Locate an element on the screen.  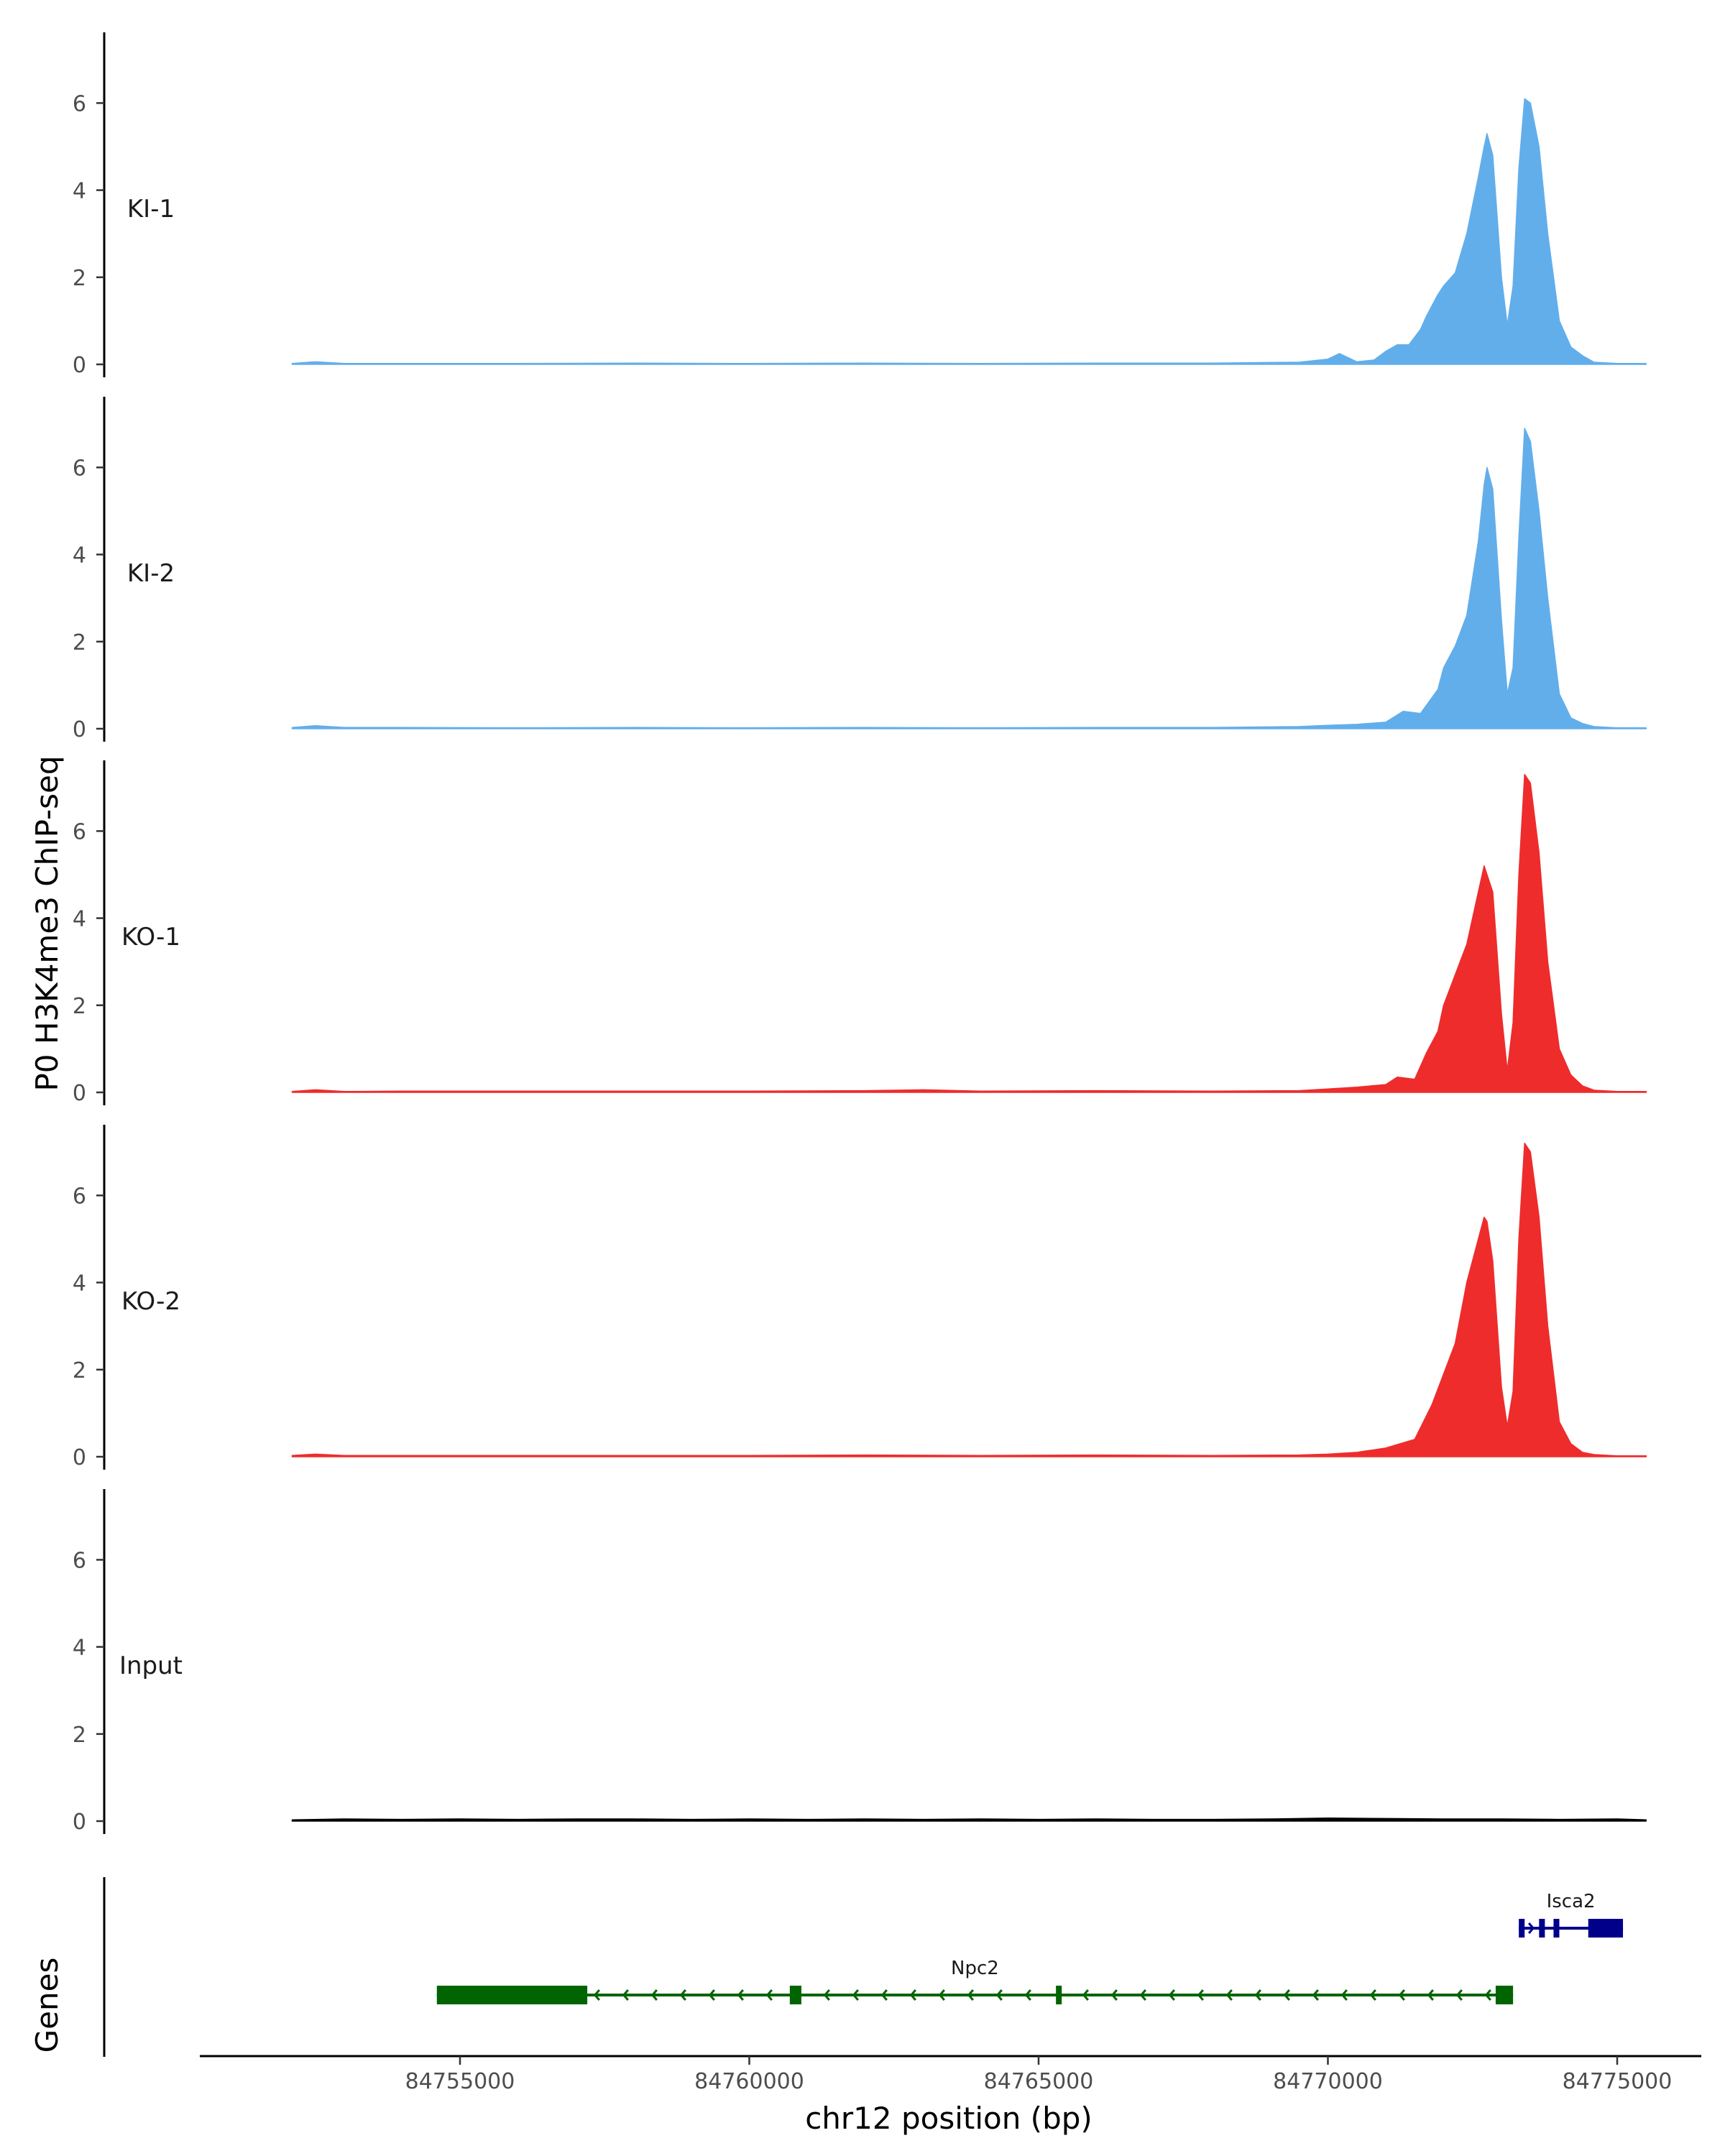
track-label: KO-2 is located at coordinates (150, 1301).